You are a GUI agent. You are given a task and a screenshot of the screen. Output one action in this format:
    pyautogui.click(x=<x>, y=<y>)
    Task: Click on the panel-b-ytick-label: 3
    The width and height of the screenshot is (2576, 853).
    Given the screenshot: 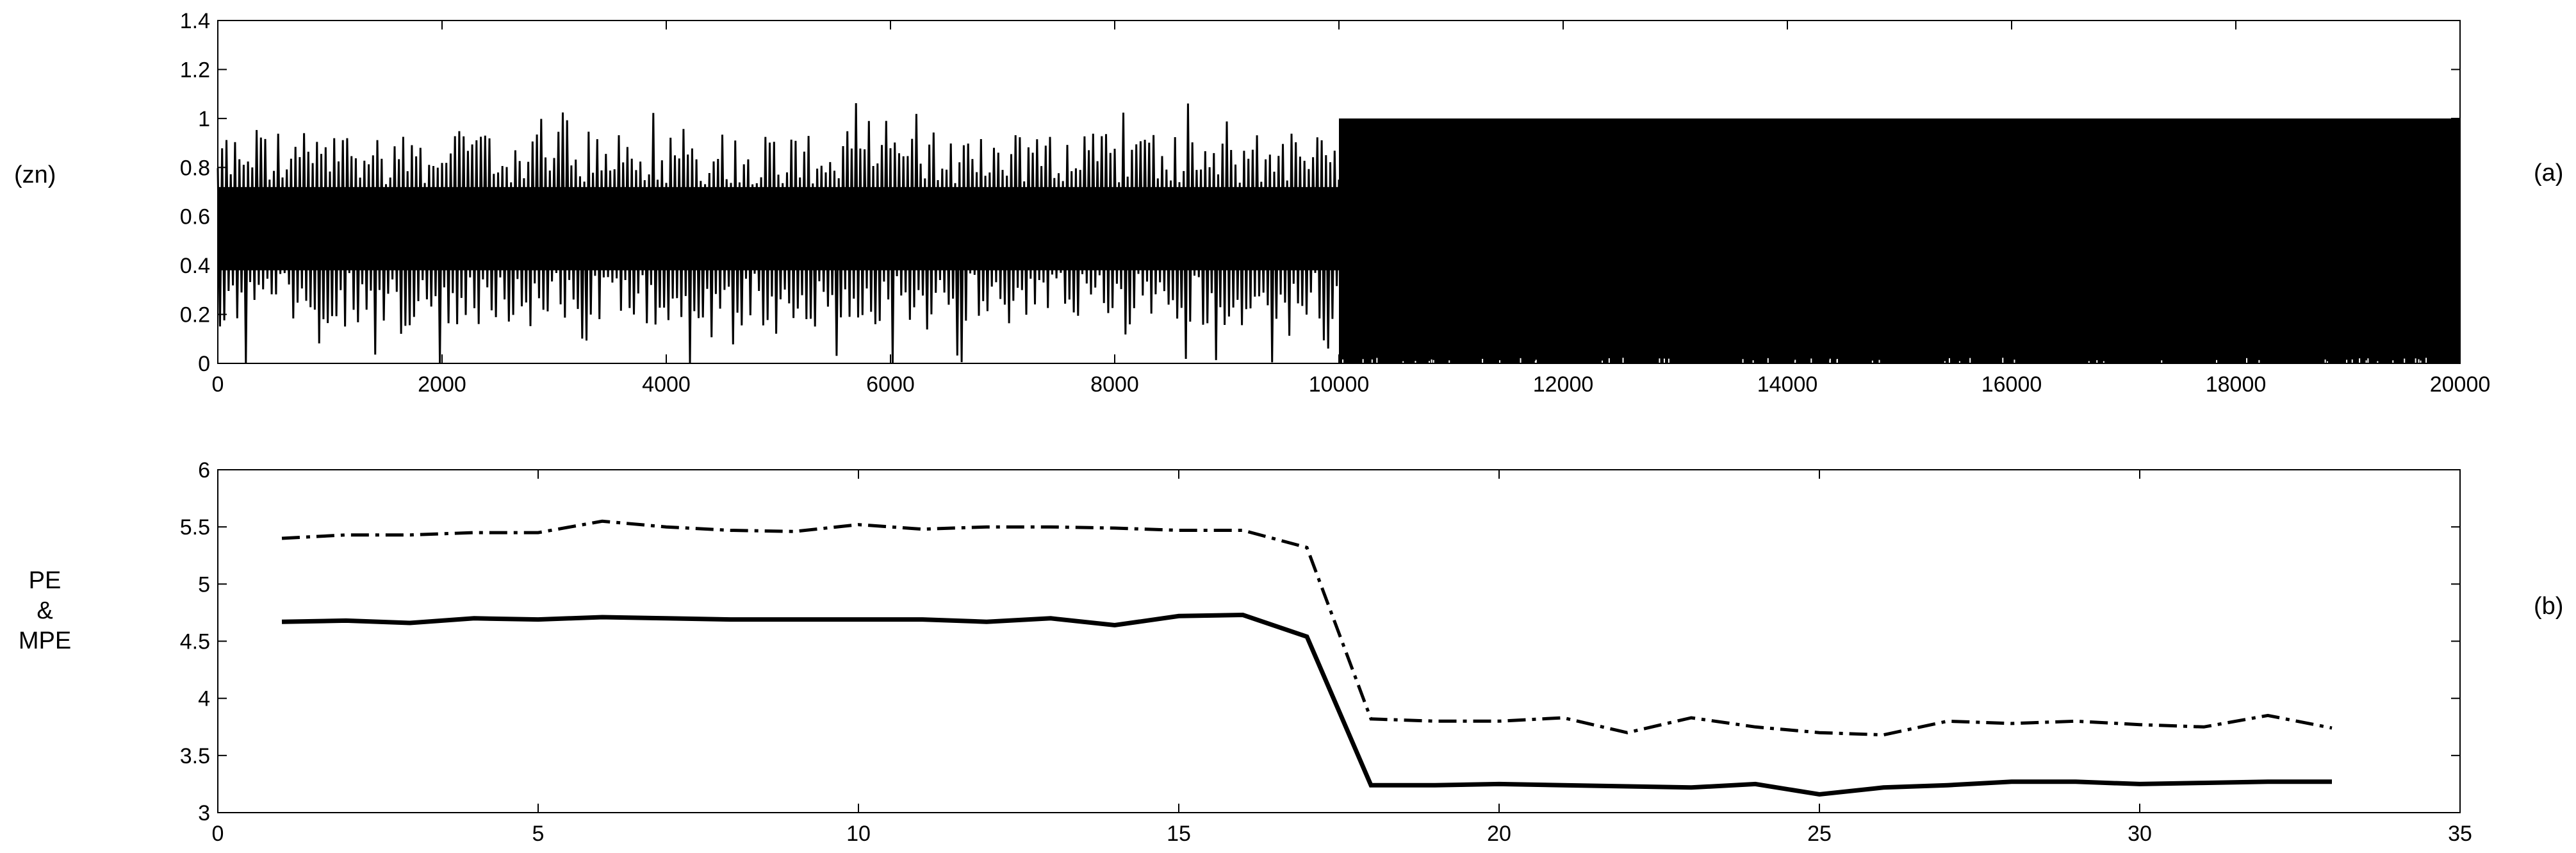 What is the action you would take?
    pyautogui.click(x=204, y=813)
    